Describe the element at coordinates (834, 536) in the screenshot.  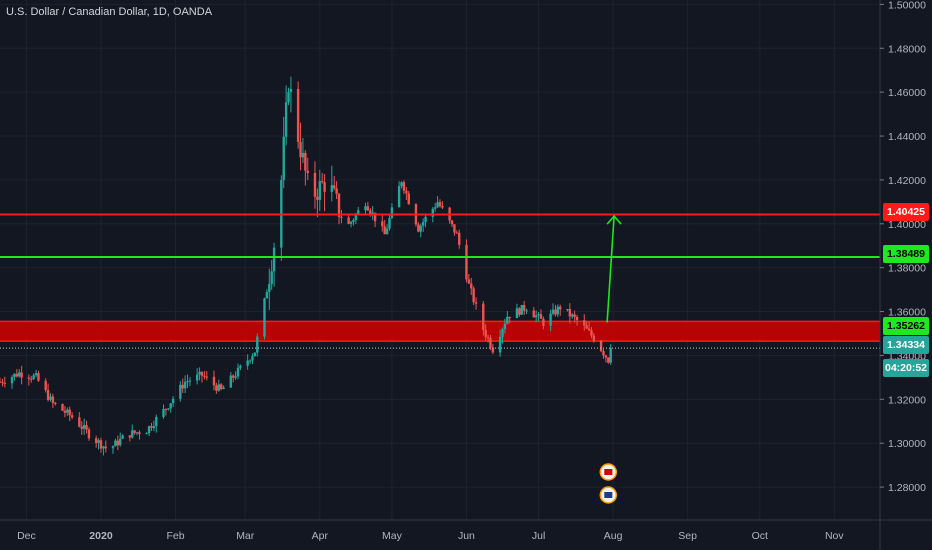
I see `time-axis-label: Nov` at that location.